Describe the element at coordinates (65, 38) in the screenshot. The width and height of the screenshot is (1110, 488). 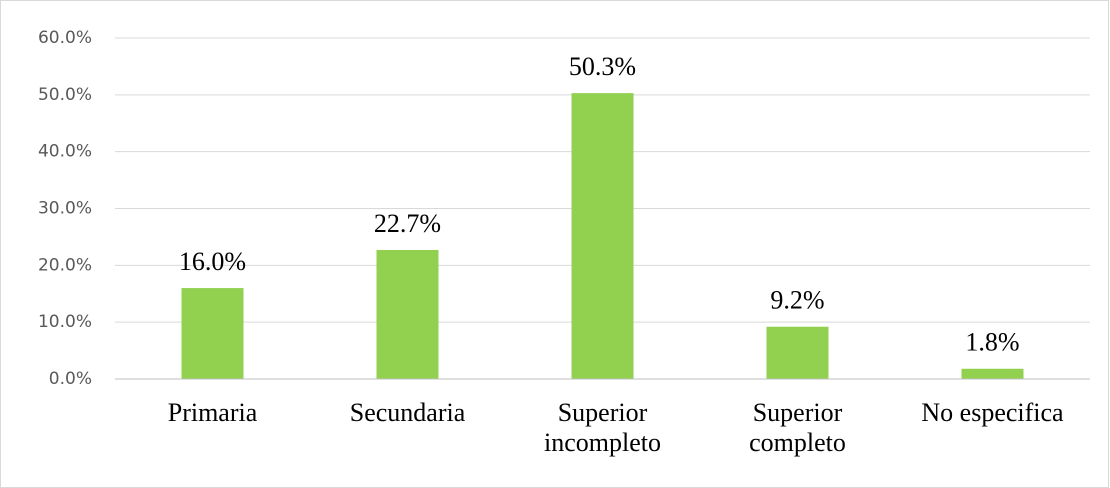
I see `y-tick-label: 60.0%` at that location.